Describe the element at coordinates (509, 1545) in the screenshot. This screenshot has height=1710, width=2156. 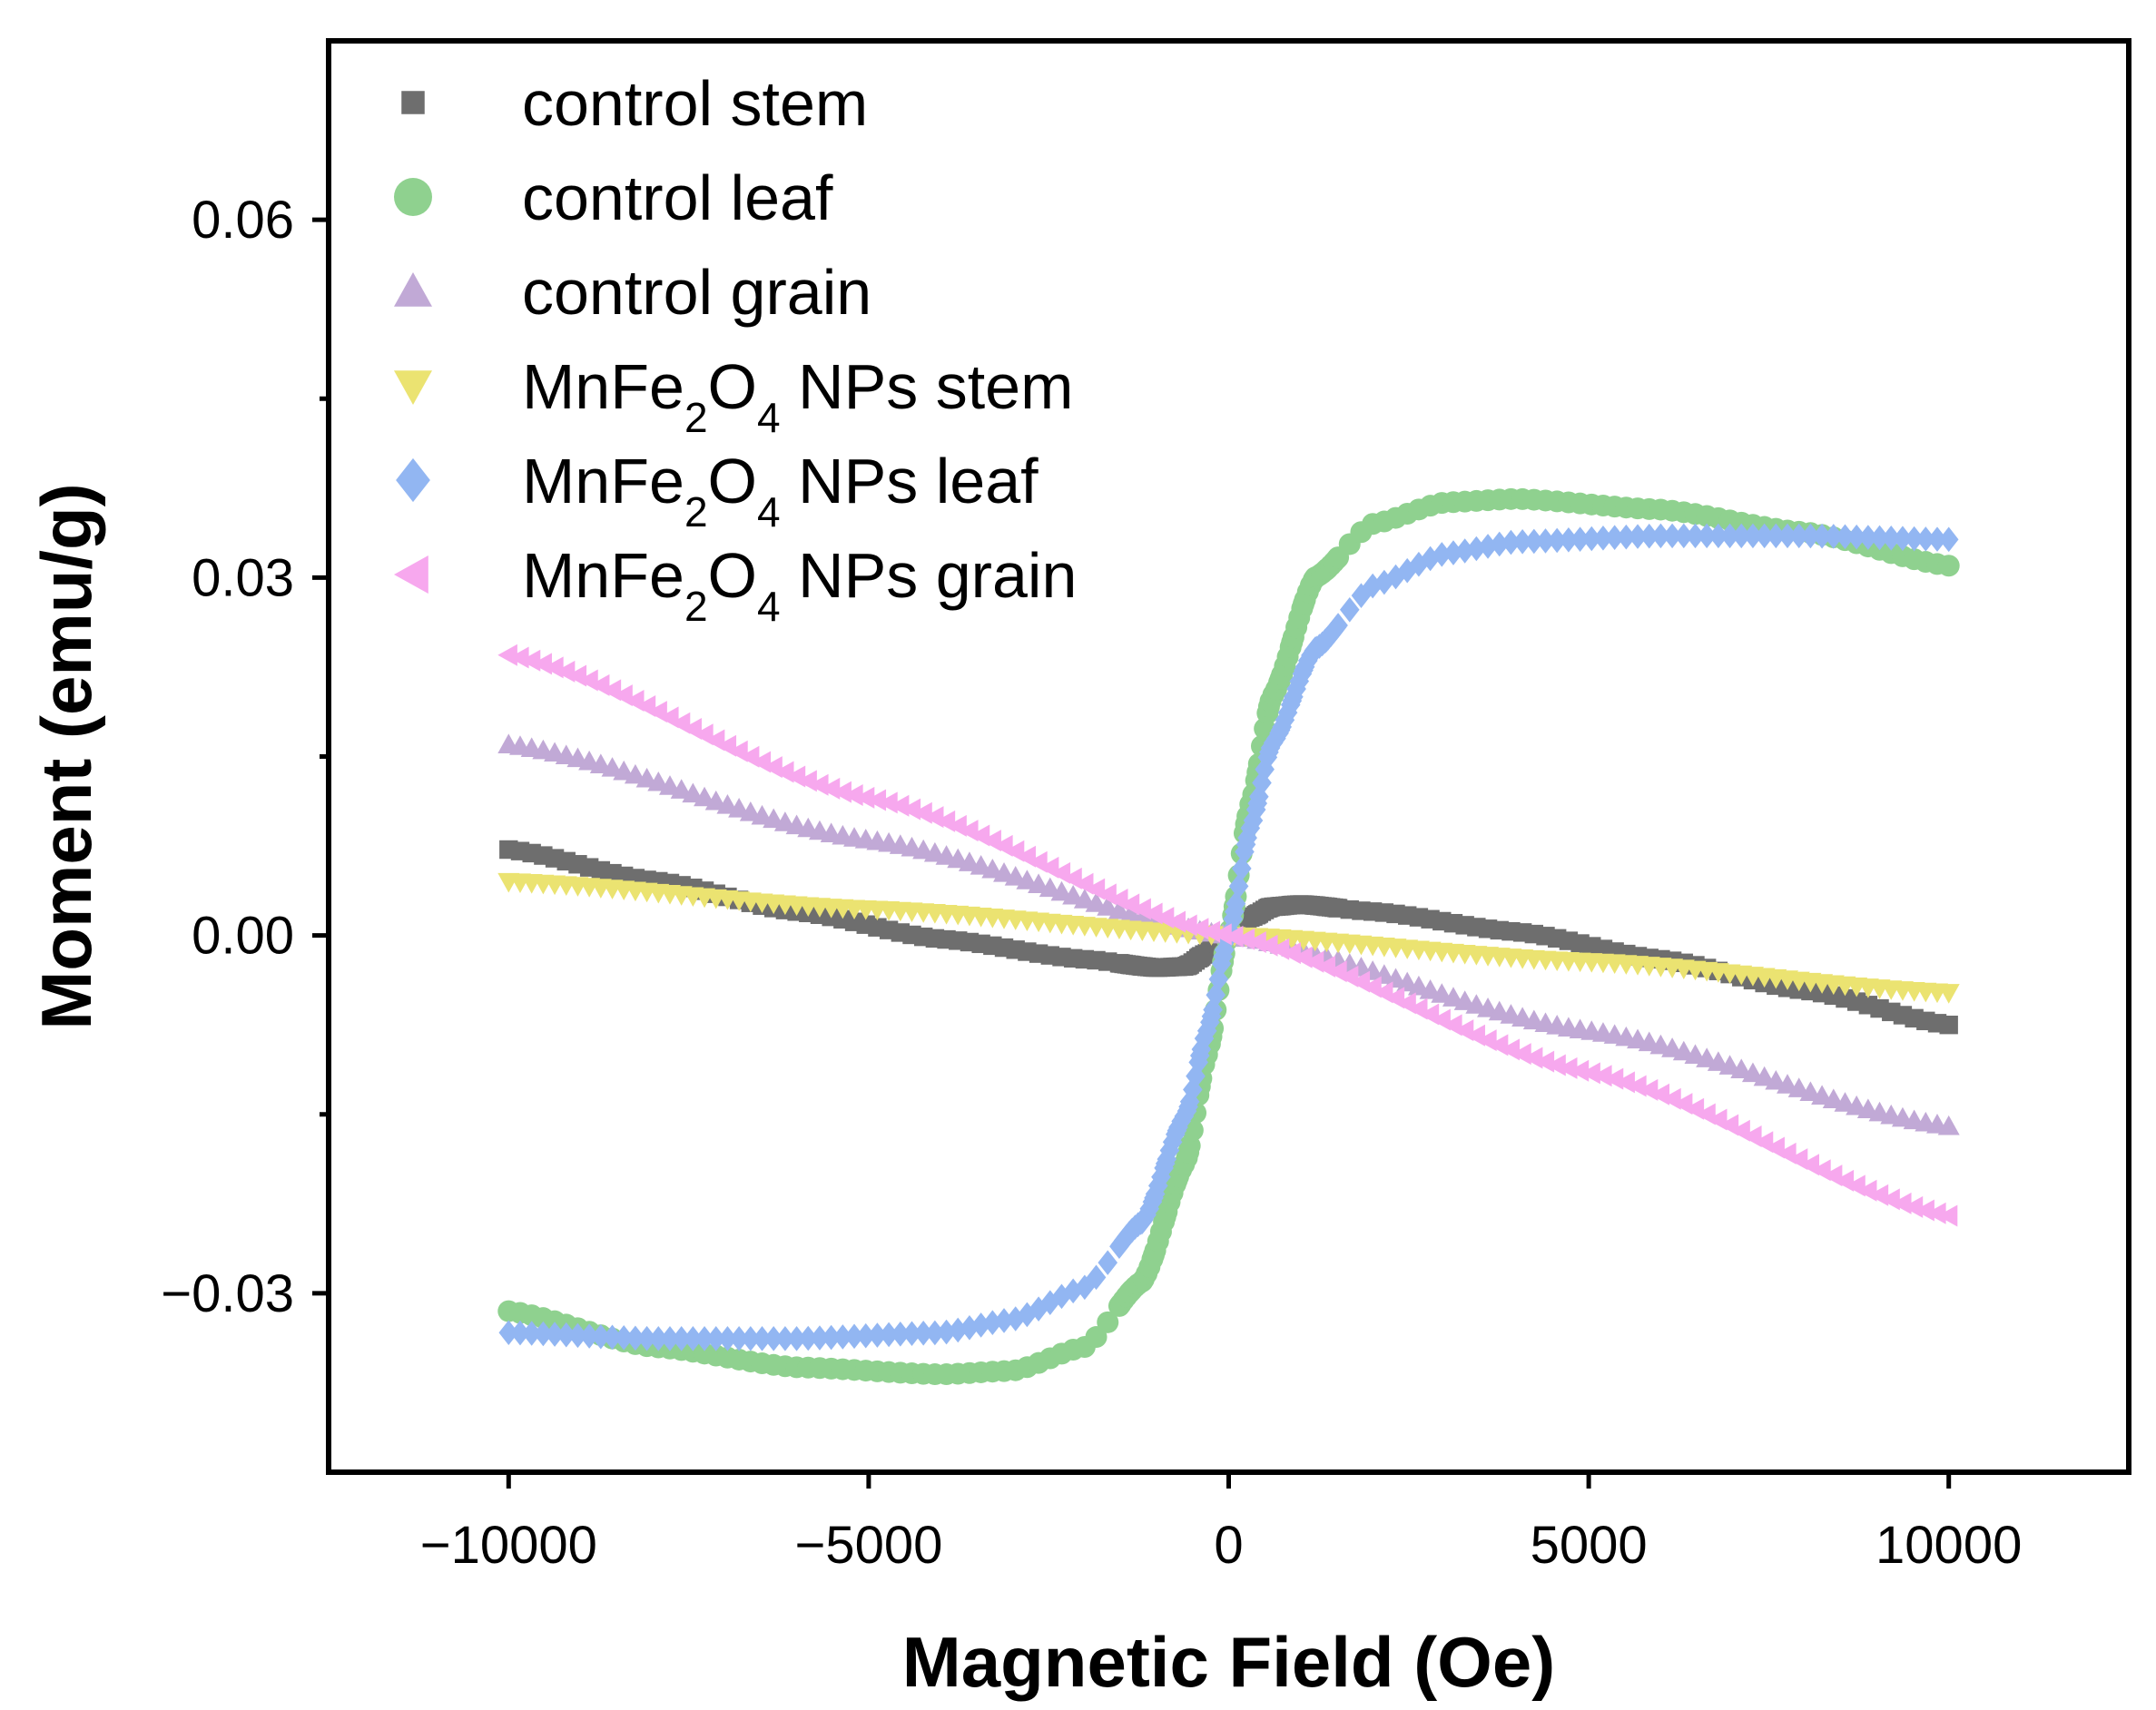
I see `x-tick-label: −10000` at that location.